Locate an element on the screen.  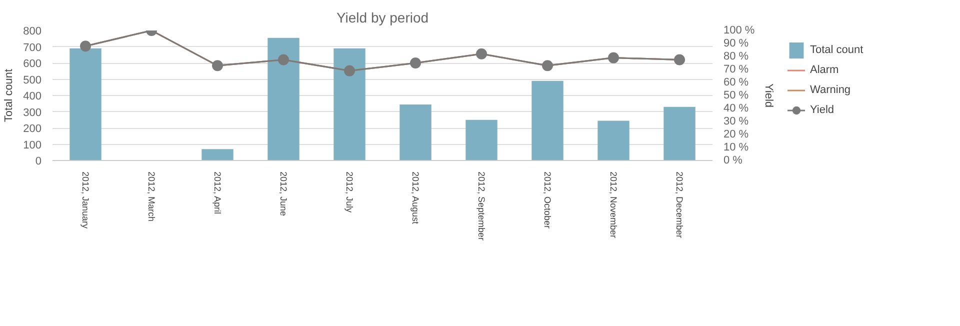
x-tick-label: 2012, October is located at coordinates (547, 200).